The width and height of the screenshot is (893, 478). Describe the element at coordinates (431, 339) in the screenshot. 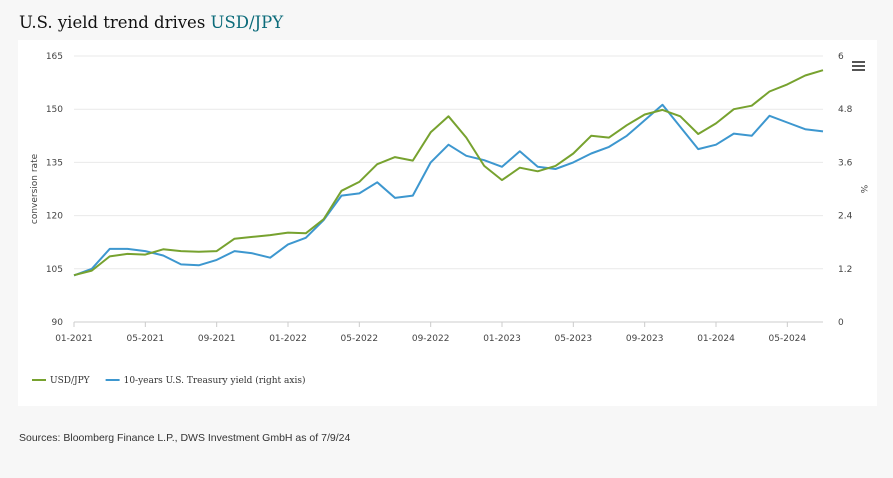

I see `x-tick-label: 09-2022` at that location.